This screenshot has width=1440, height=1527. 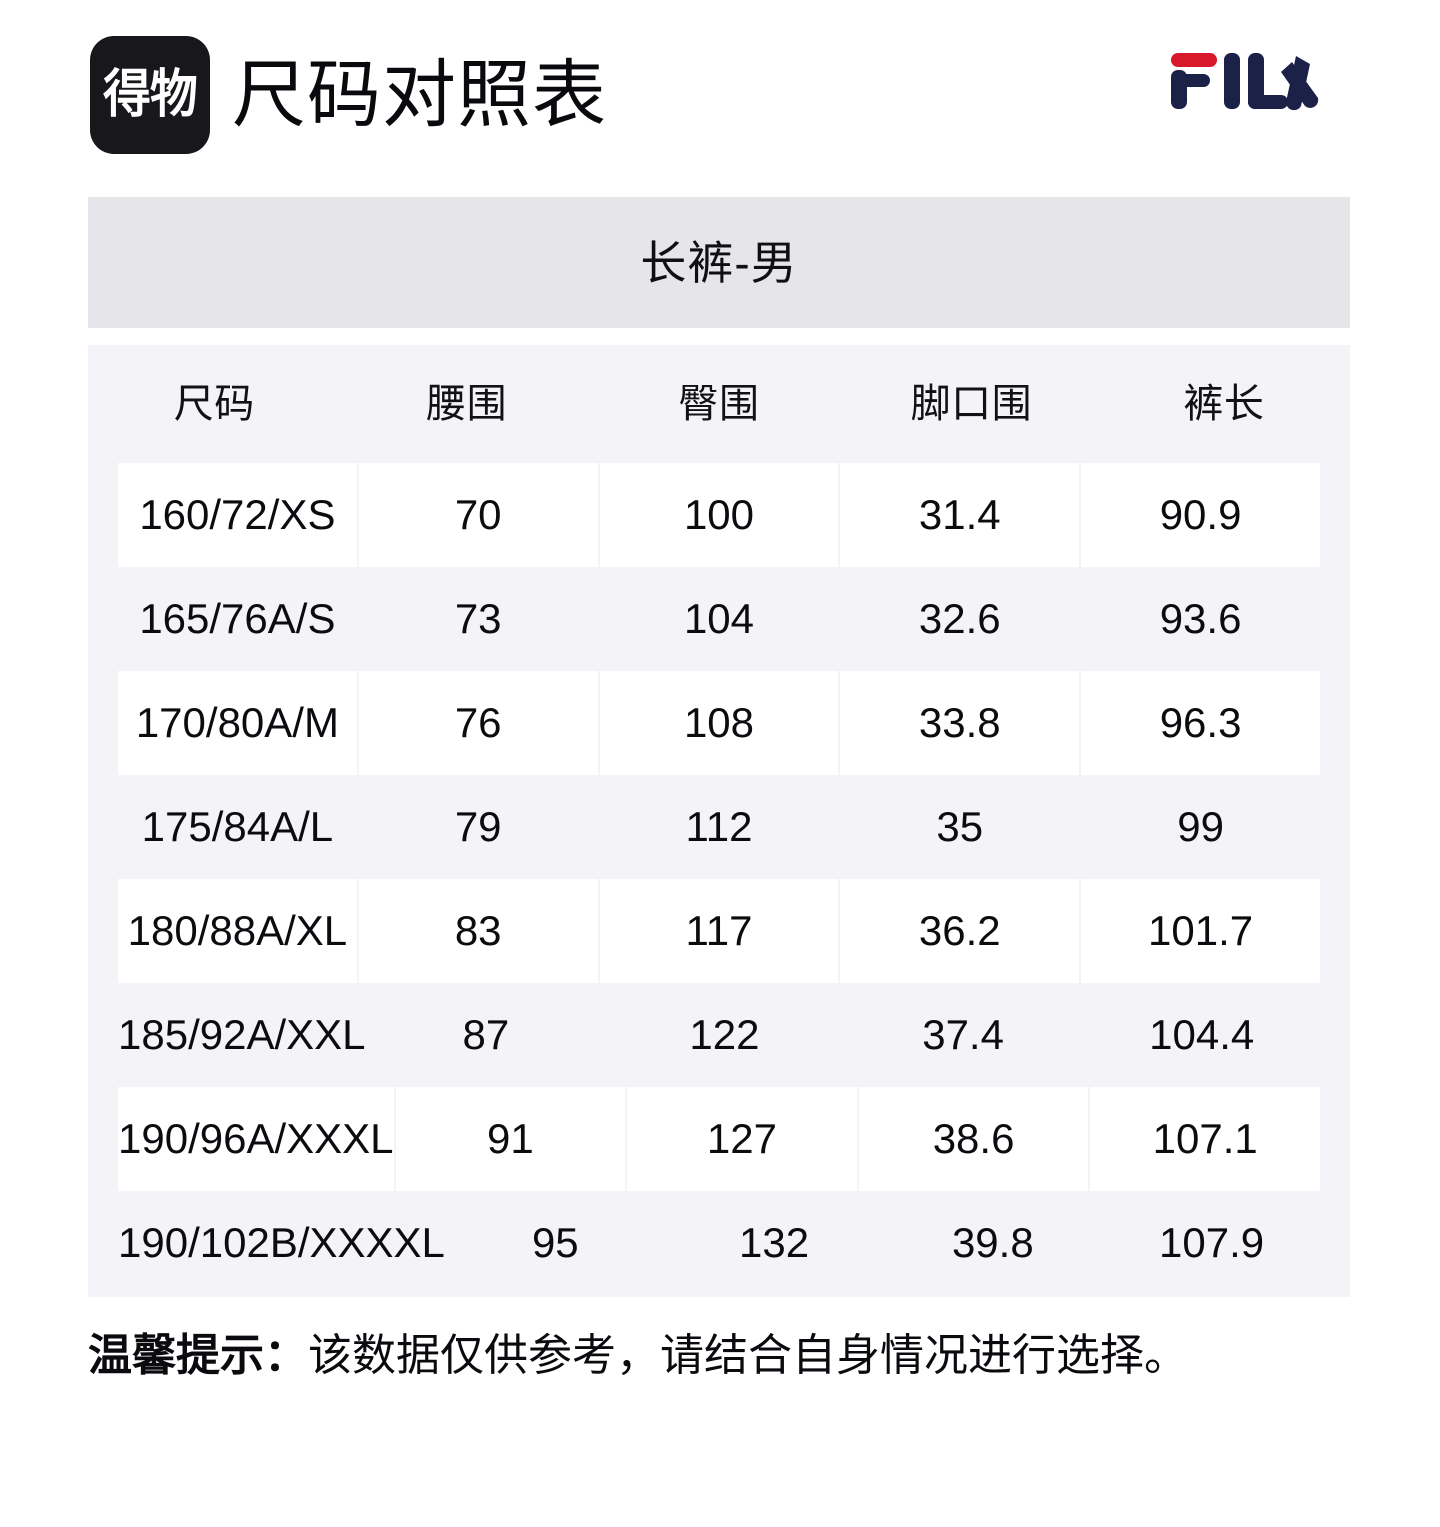 I want to click on cell-hip: 122, so click(x=724, y=1034).